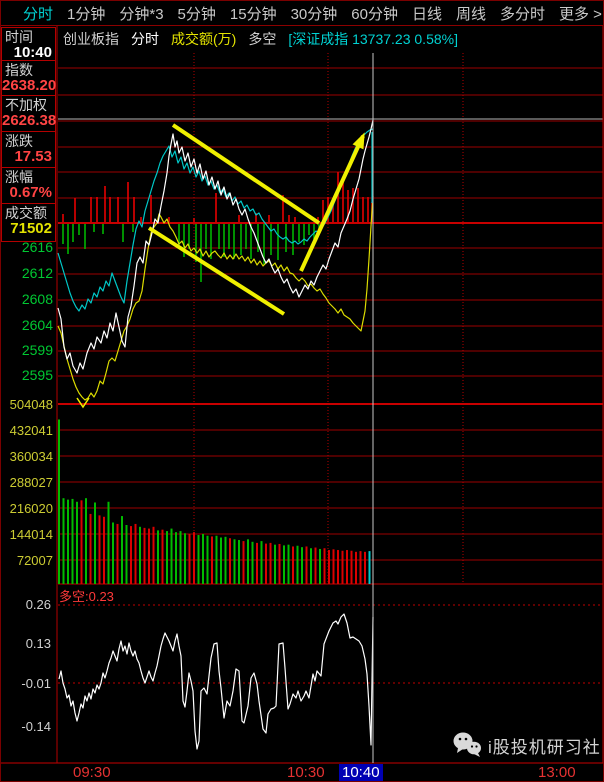 The image size is (604, 782). What do you see at coordinates (361, 772) in the screenshot?
I see `time-label-current: 10:40` at bounding box center [361, 772].